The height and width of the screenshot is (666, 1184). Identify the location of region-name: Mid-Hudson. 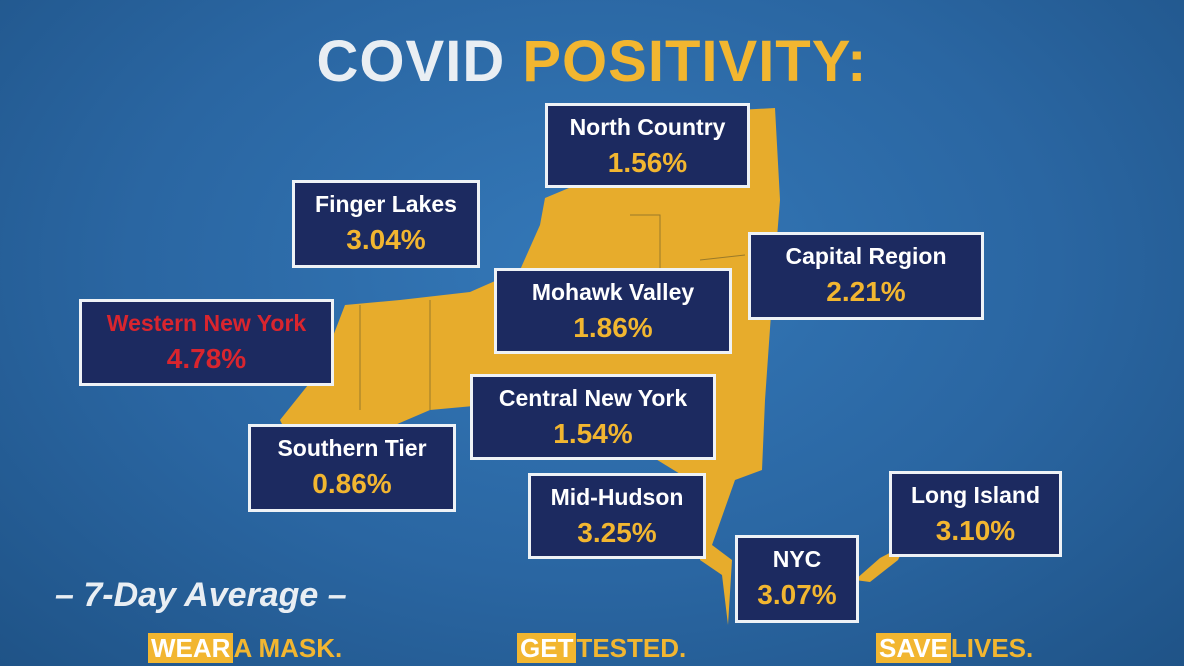
(617, 497).